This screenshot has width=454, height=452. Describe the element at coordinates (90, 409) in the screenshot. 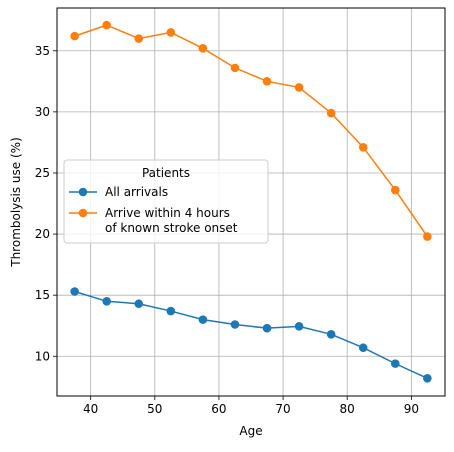

I see `x-tick-label: 40` at that location.